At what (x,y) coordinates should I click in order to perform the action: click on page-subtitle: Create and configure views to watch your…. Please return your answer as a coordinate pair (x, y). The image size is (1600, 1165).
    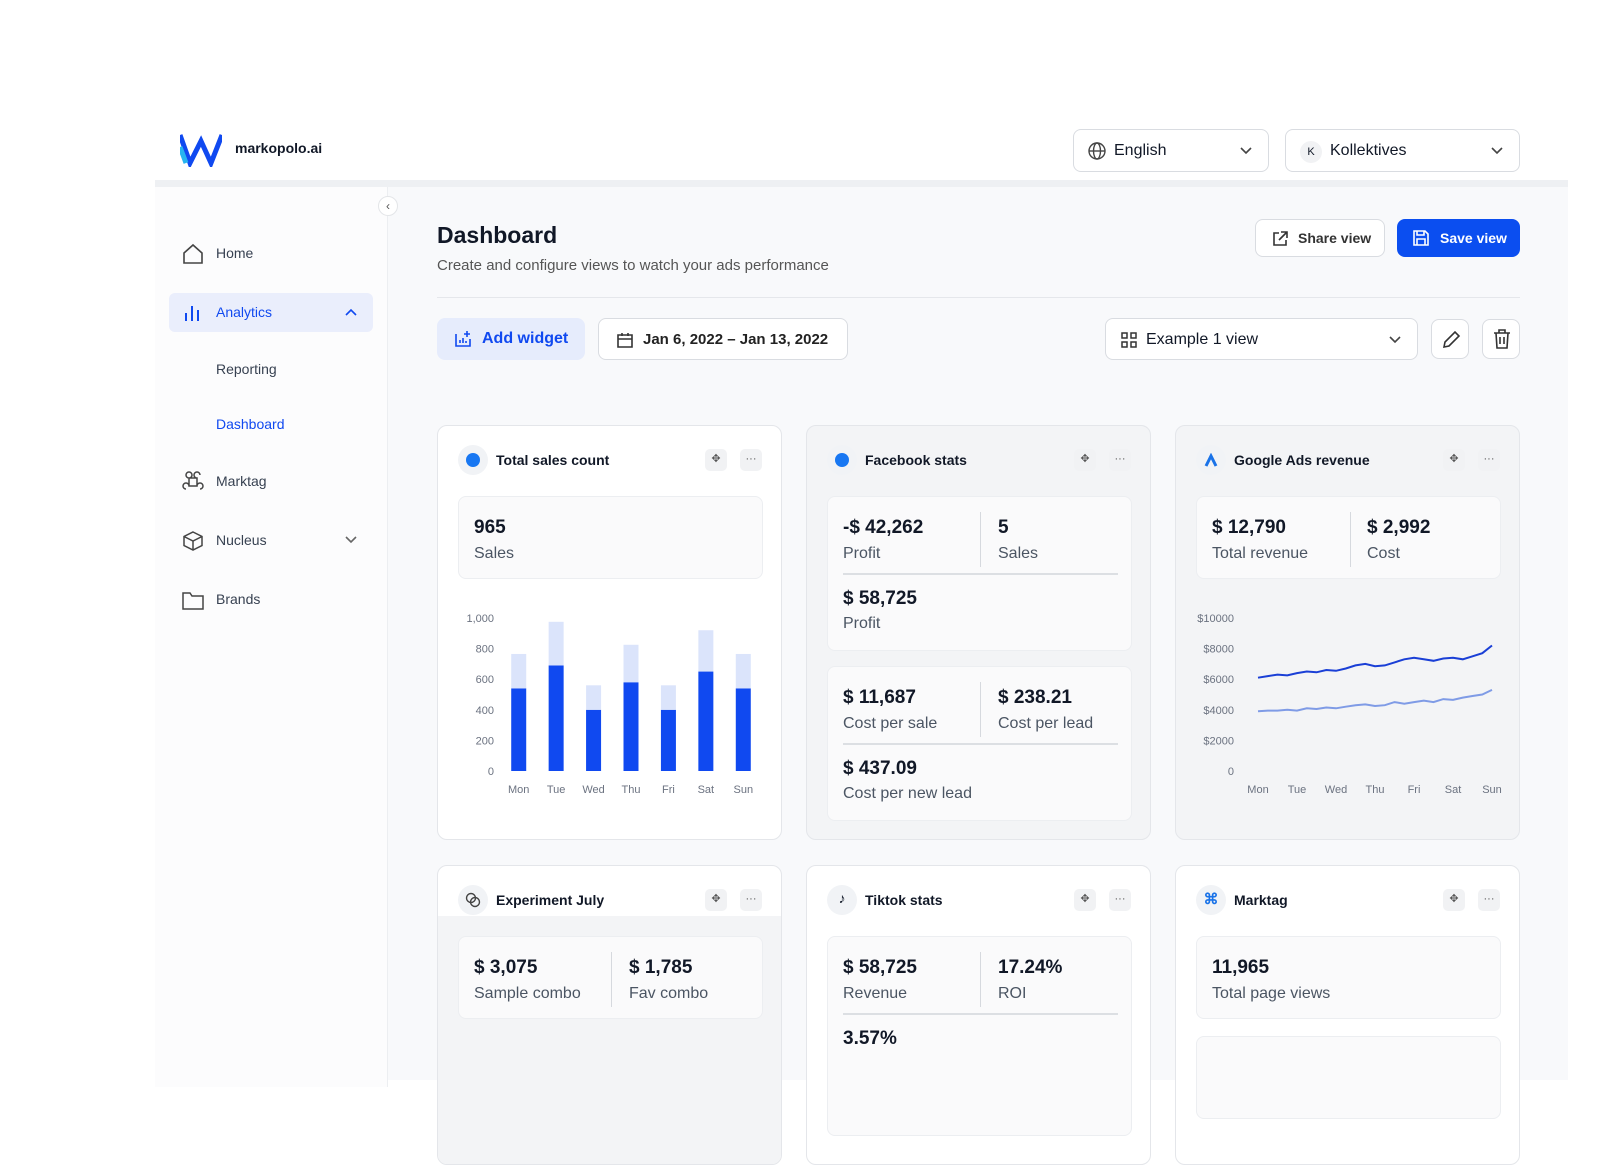
    Looking at the image, I should click on (633, 265).